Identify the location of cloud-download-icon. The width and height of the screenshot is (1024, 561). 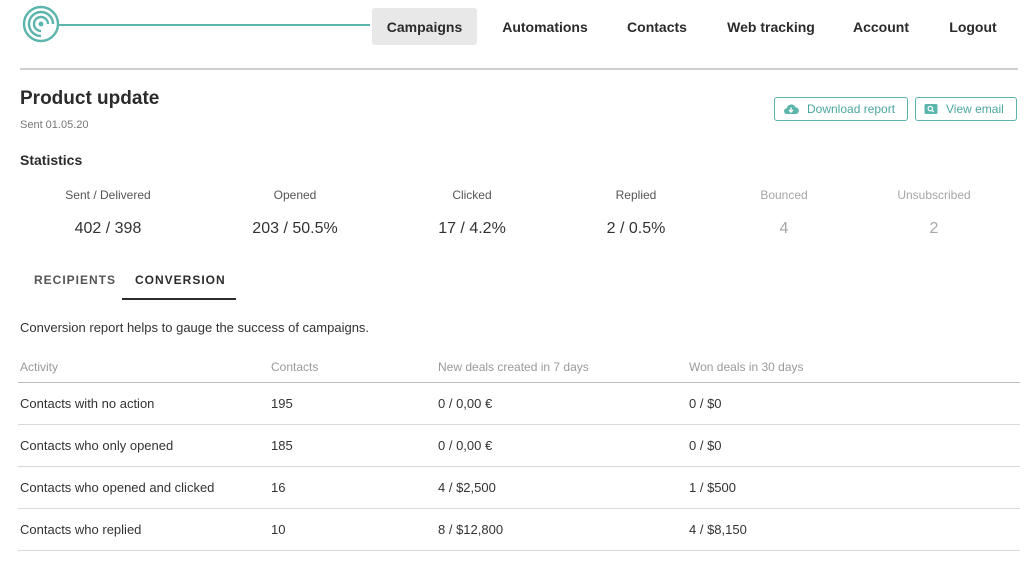
(791, 109).